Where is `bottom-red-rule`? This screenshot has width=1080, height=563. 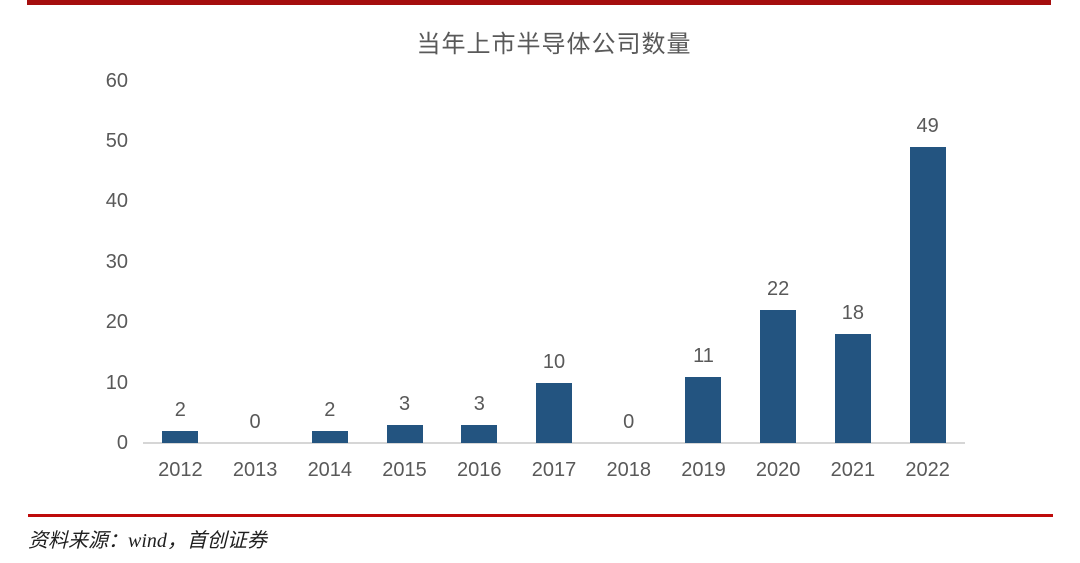
bottom-red-rule is located at coordinates (540, 515).